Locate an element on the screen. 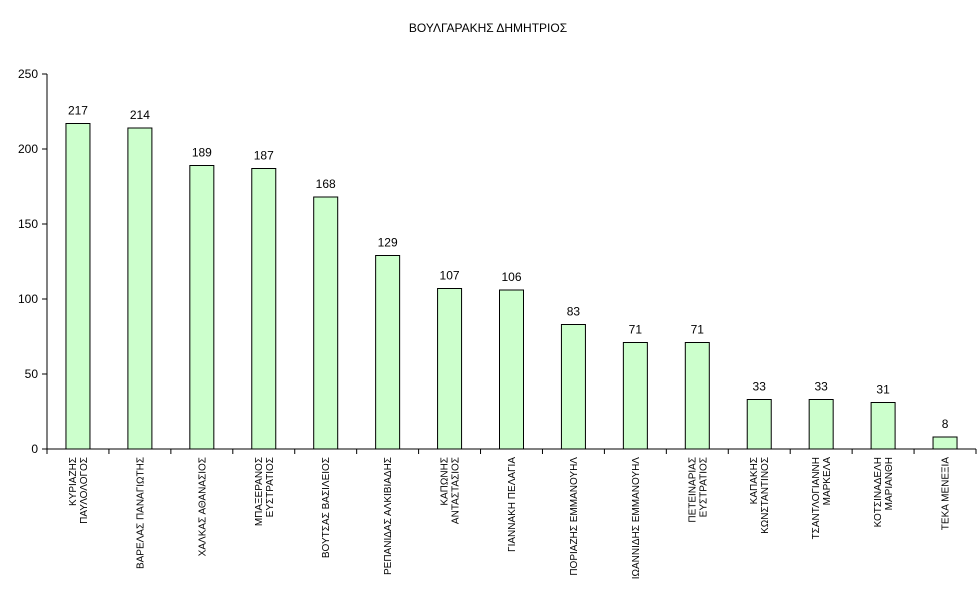 This screenshot has height=600, width=977. category-label-line: ΤΕΚΑ ΜΕΝΕΞΙΑ is located at coordinates (946, 494).